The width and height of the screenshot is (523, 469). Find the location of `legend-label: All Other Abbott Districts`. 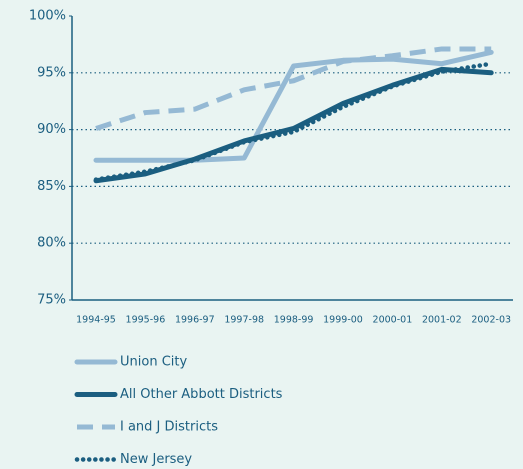

legend-label: All Other Abbott Districts is located at coordinates (201, 394).